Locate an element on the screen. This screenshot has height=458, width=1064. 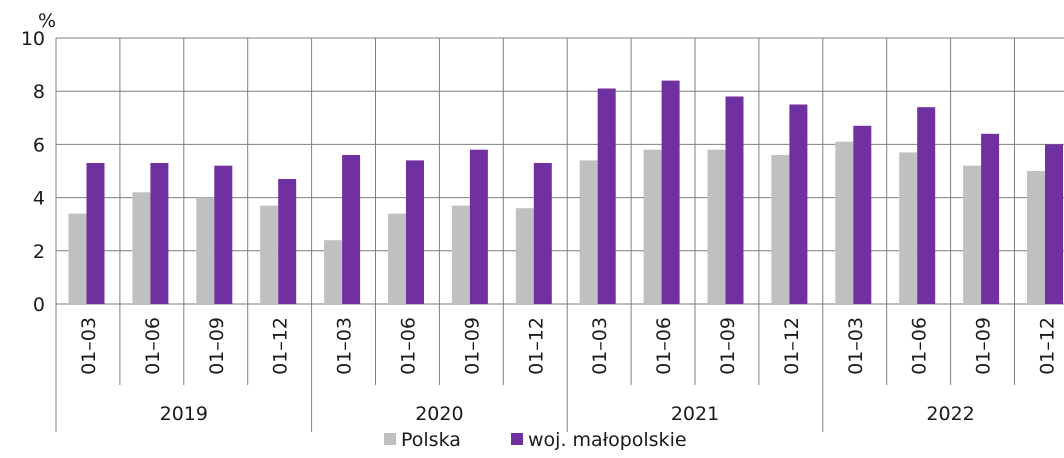
category-label-5: 01–06 is located at coordinates (408, 346).